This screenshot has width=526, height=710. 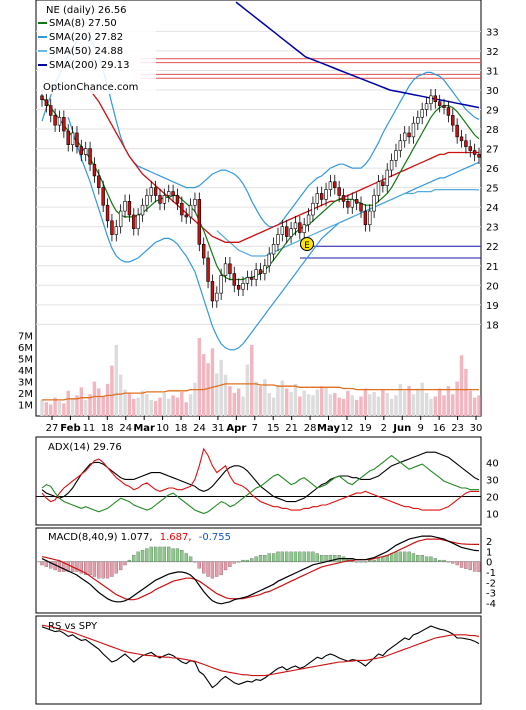 I want to click on x-tick-label: Mar, so click(x=144, y=428).